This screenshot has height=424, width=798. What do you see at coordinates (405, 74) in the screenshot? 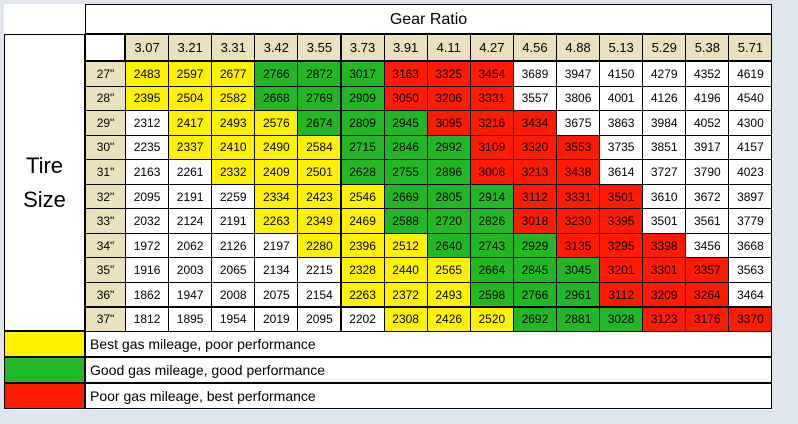
I see `rpm-cell: 3163` at bounding box center [405, 74].